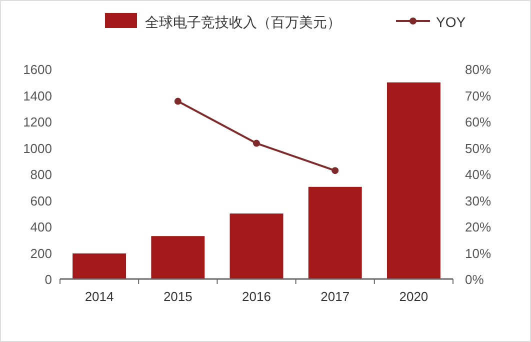  I want to click on y-tick-label: 200, so click(41, 253).